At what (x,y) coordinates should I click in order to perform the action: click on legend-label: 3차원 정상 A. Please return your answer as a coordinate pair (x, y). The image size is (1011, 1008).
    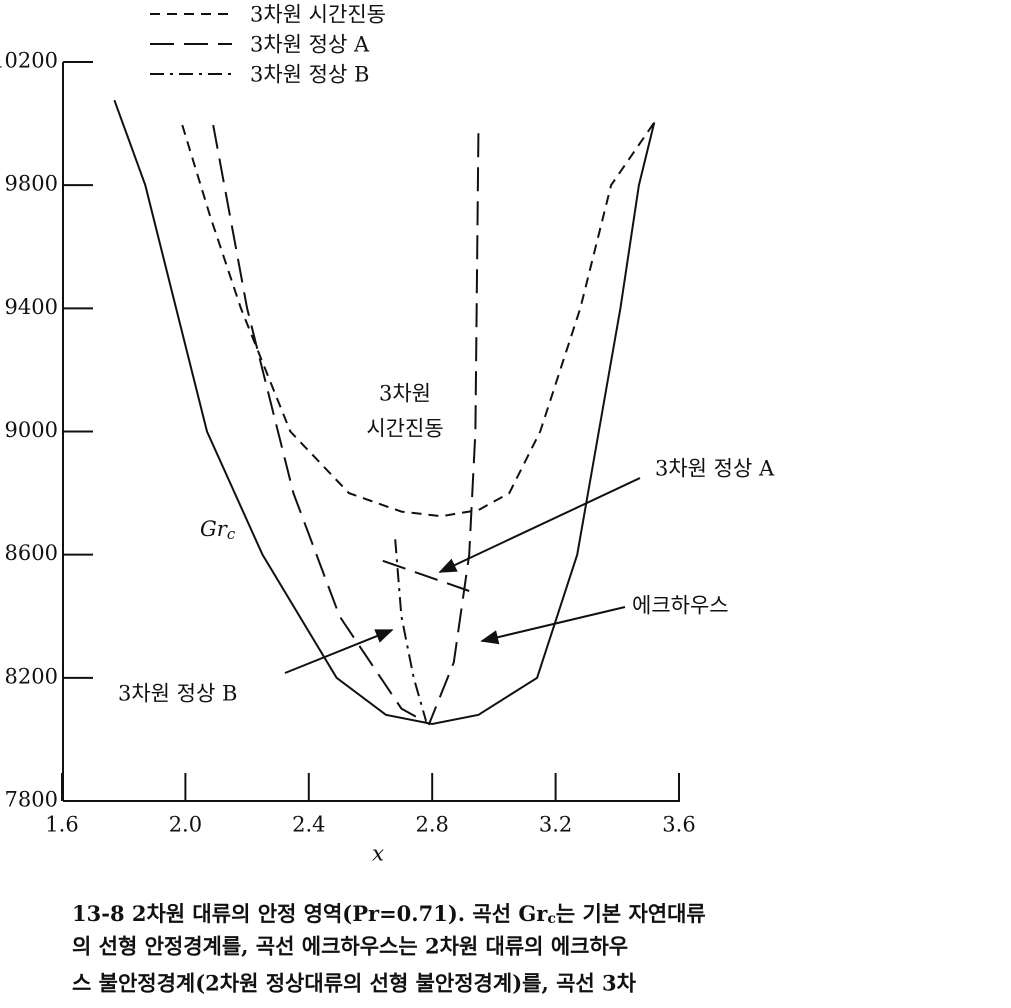
    Looking at the image, I should click on (310, 45).